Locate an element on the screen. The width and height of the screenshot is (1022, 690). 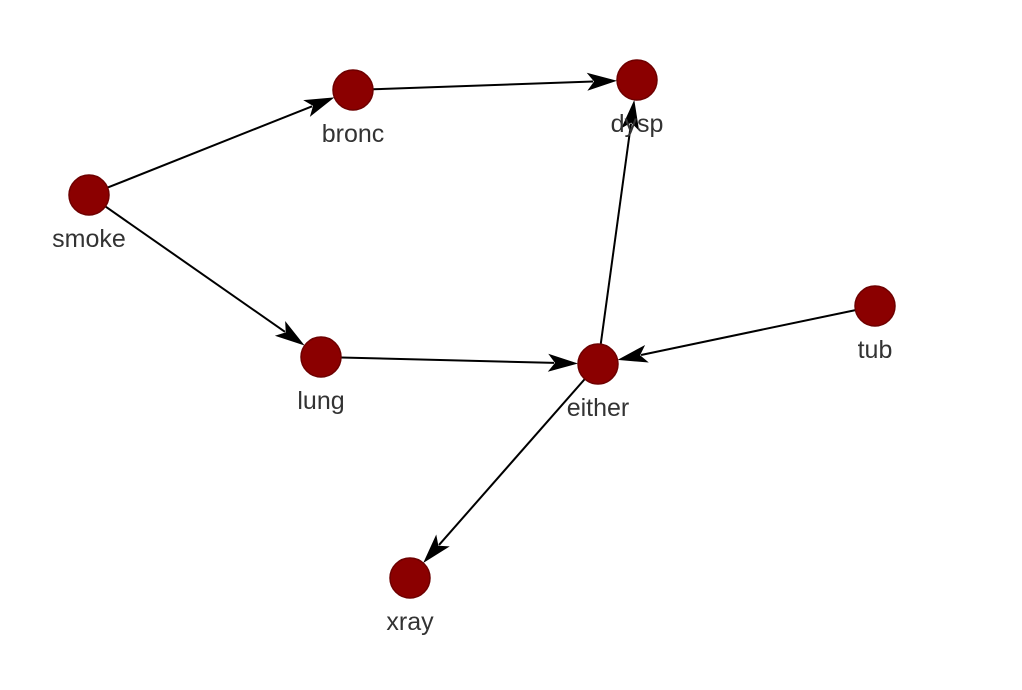
edge-smoke-to-lung is located at coordinates (204, 275).